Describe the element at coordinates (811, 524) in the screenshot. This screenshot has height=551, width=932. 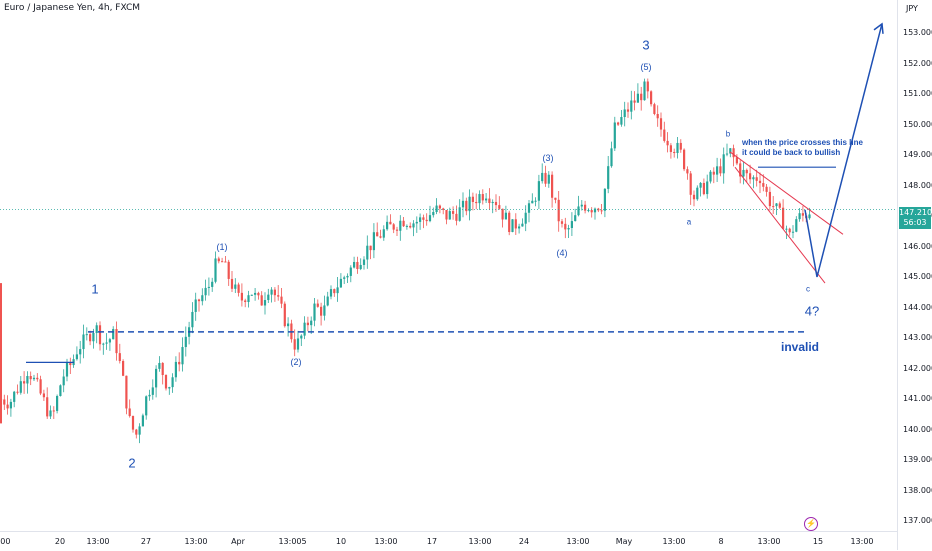
I see `lightning-icon: ⚡` at that location.